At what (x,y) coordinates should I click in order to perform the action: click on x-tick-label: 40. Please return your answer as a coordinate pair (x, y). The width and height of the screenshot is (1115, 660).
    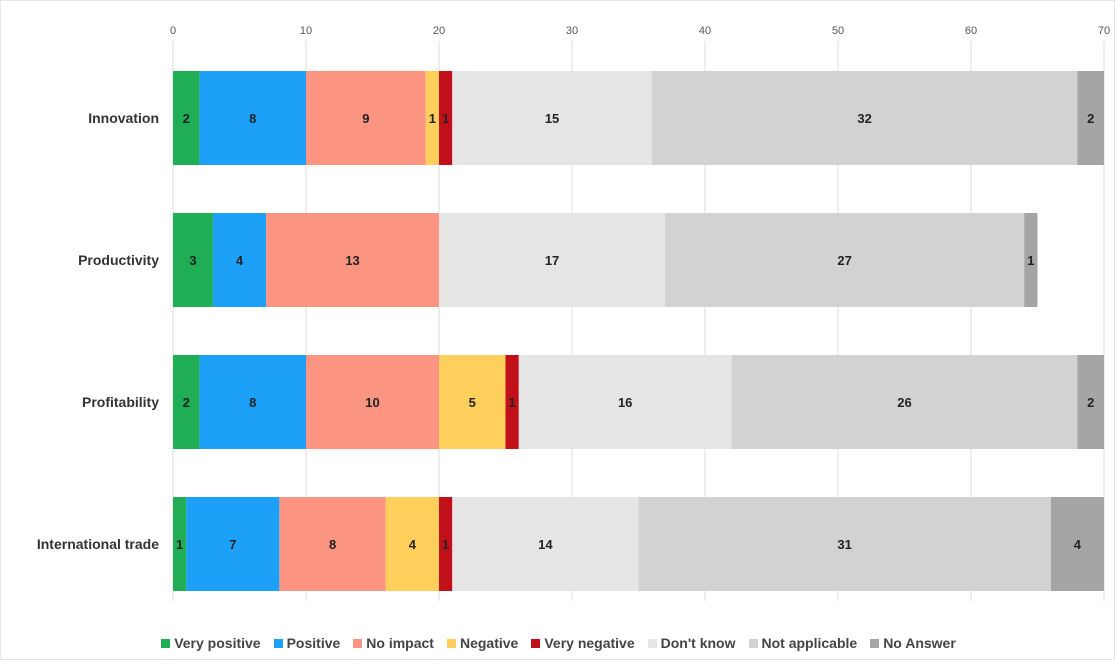
    Looking at the image, I should click on (705, 31).